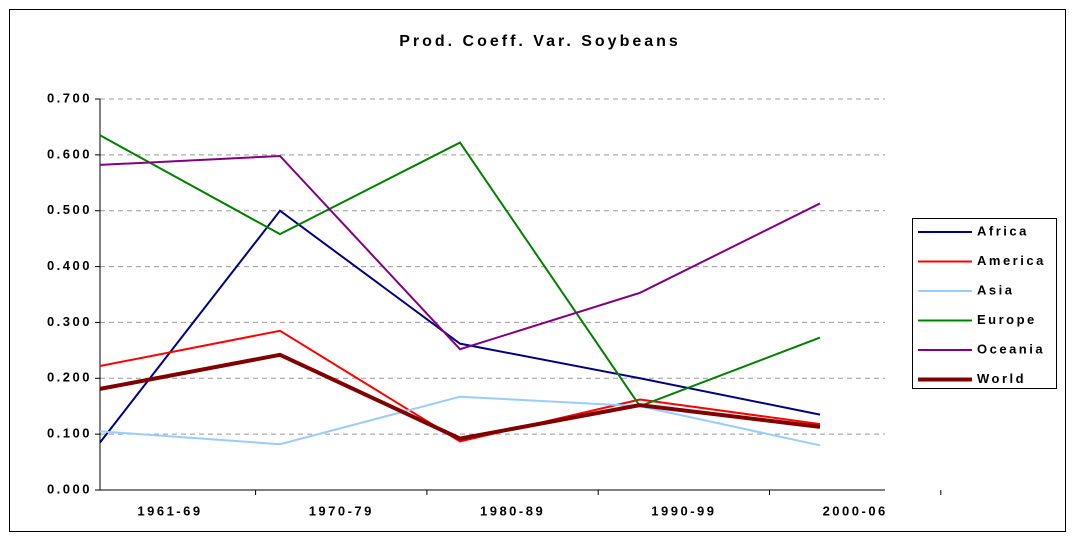 This screenshot has height=546, width=1075. I want to click on chart-title: Prod. Coeff. Var. Soybeans, so click(540, 41).